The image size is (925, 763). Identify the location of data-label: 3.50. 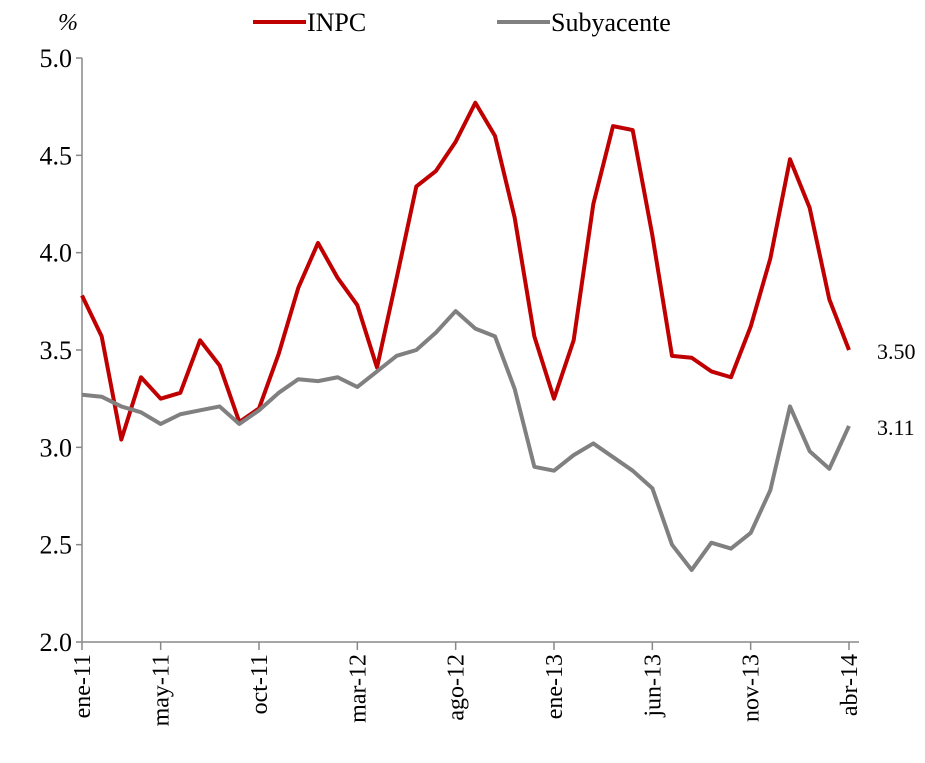
(896, 351).